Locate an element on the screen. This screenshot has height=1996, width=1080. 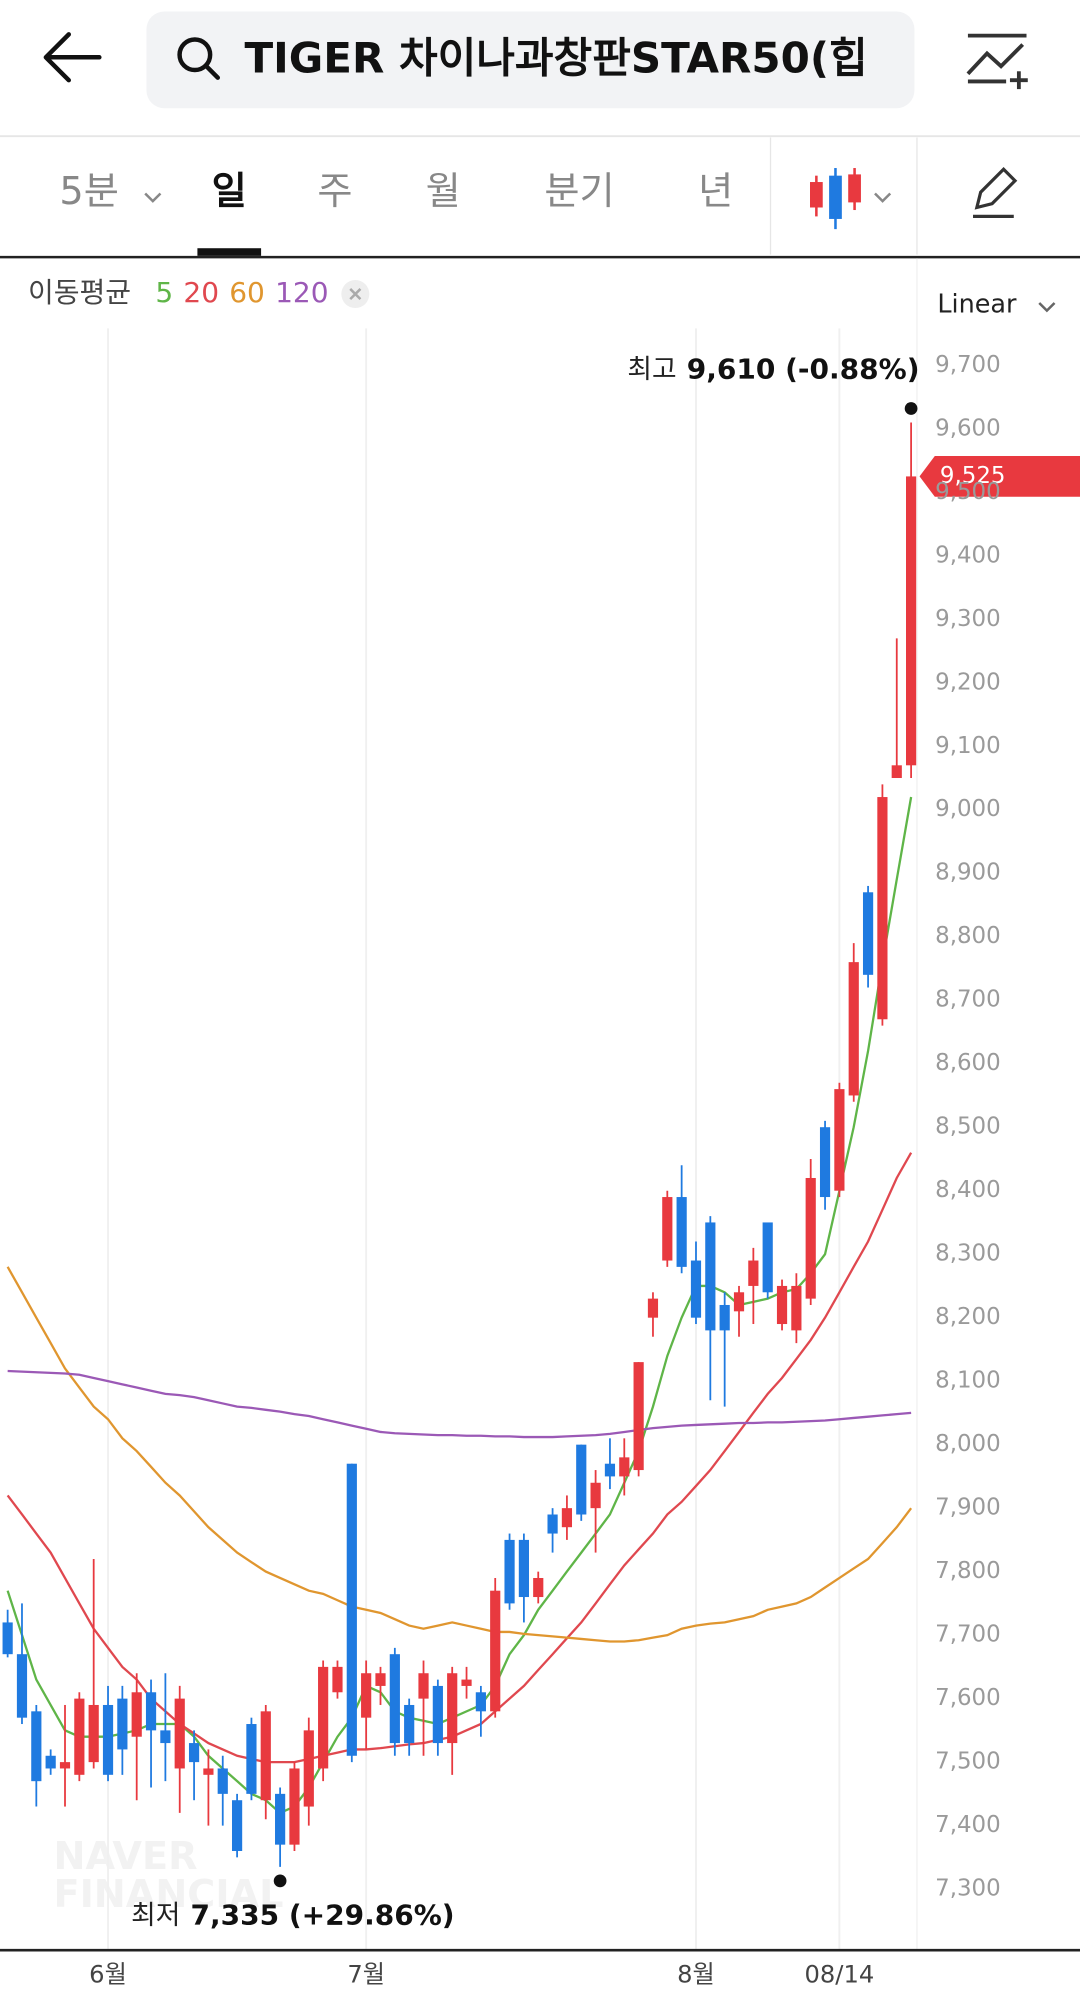
y-tick-label: 8,200 is located at coordinates (968, 1317).